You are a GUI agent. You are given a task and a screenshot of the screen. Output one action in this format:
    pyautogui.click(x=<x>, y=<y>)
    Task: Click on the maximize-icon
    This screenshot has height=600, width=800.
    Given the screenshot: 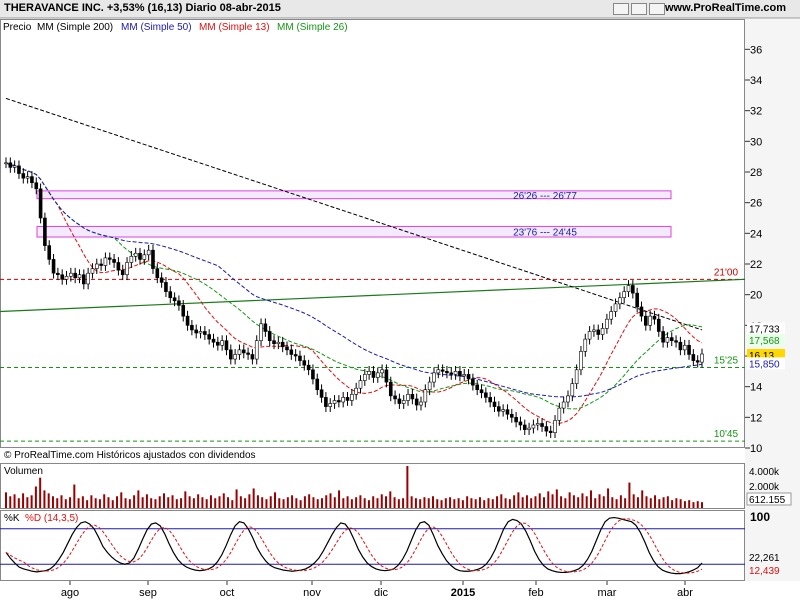 What is the action you would take?
    pyautogui.click(x=639, y=9)
    